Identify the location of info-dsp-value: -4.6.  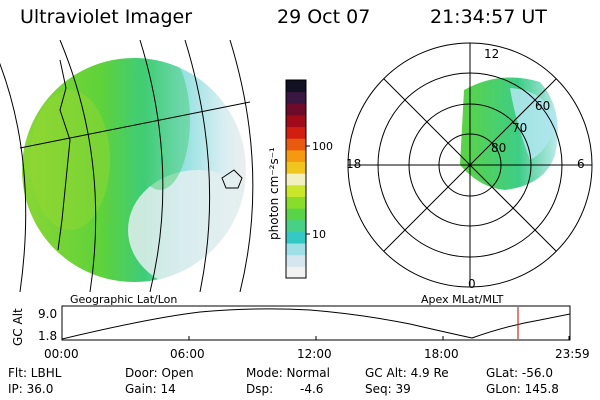
(312, 389).